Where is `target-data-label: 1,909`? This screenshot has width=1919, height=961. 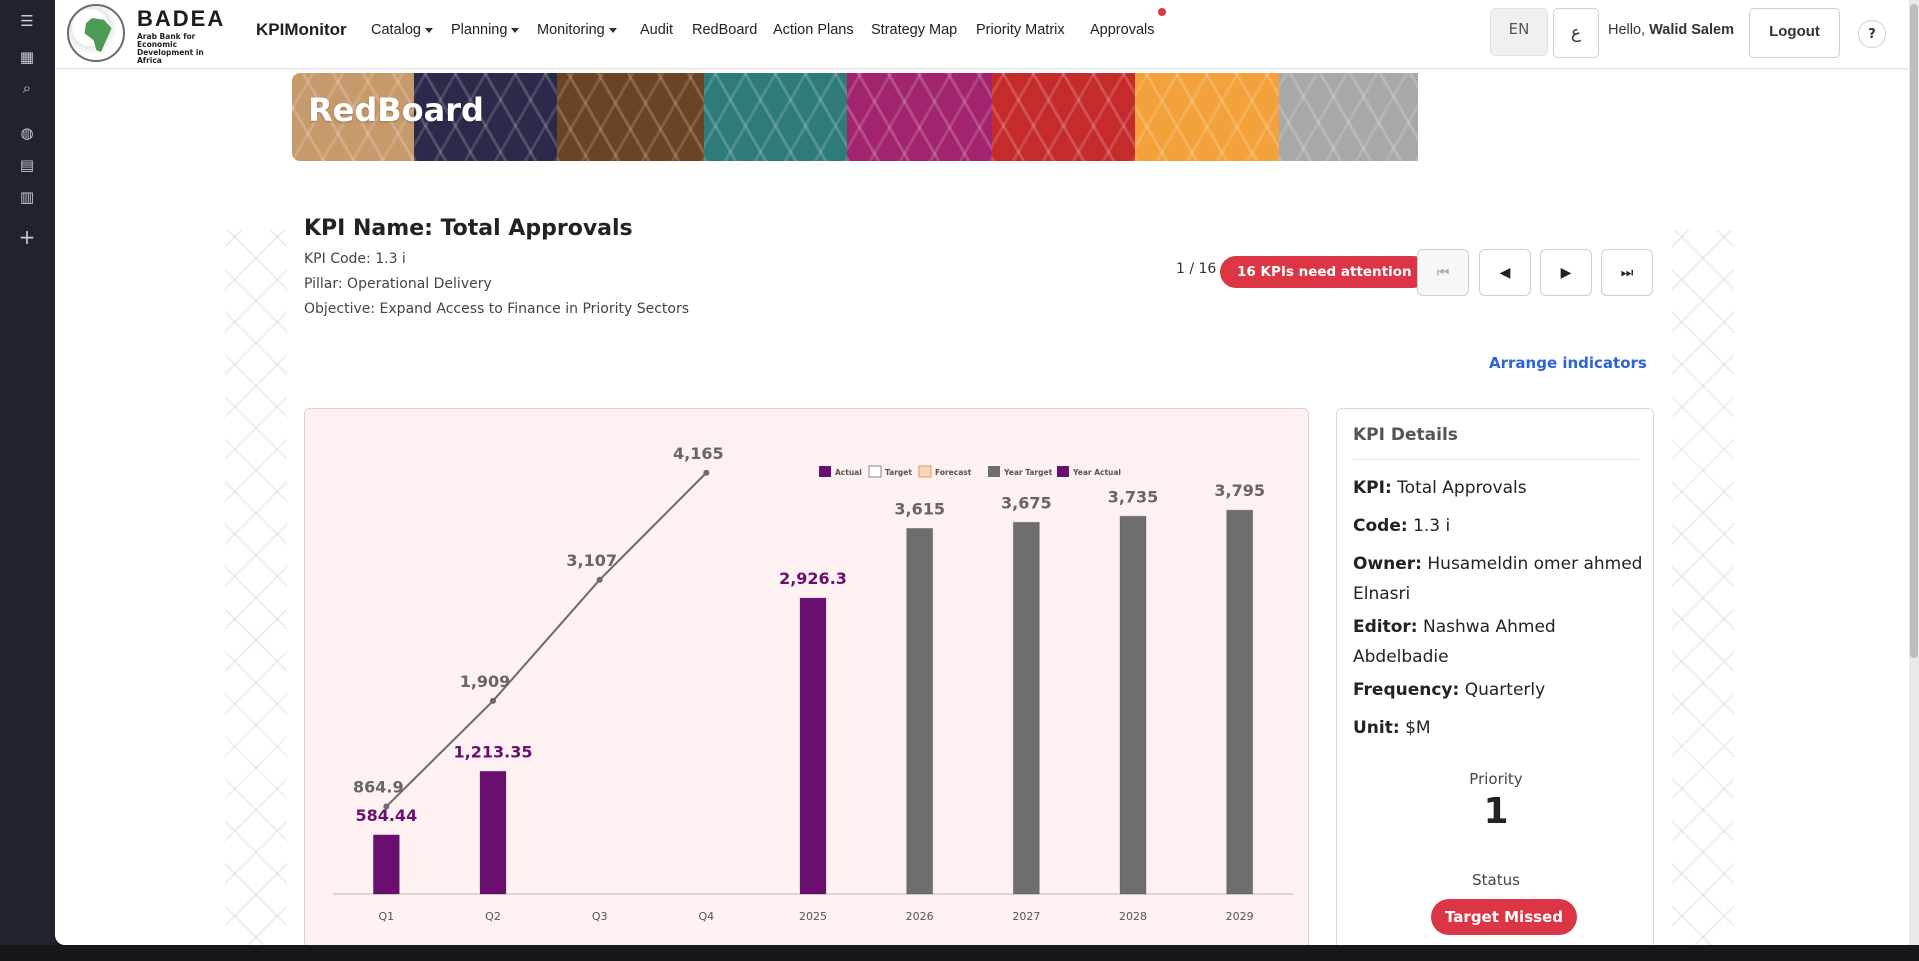 target-data-label: 1,909 is located at coordinates (485, 681).